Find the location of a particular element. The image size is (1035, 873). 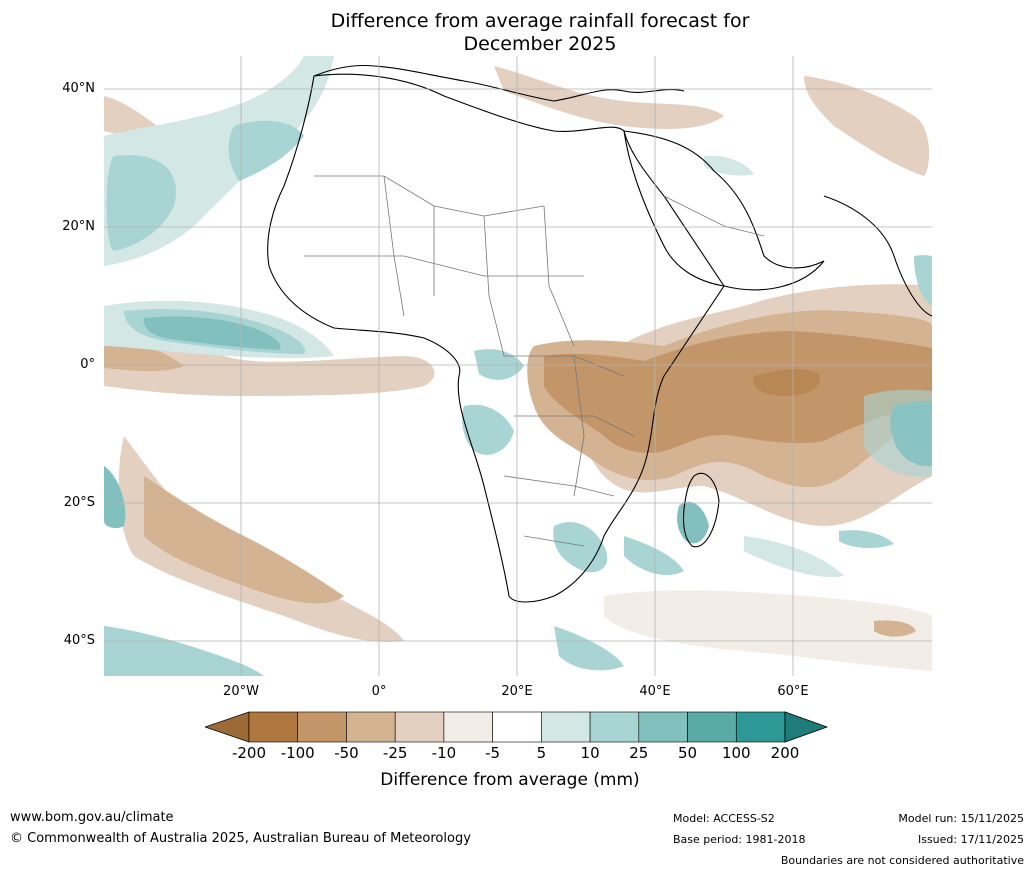

colorbar-tick-label: -200 is located at coordinates (249, 753).